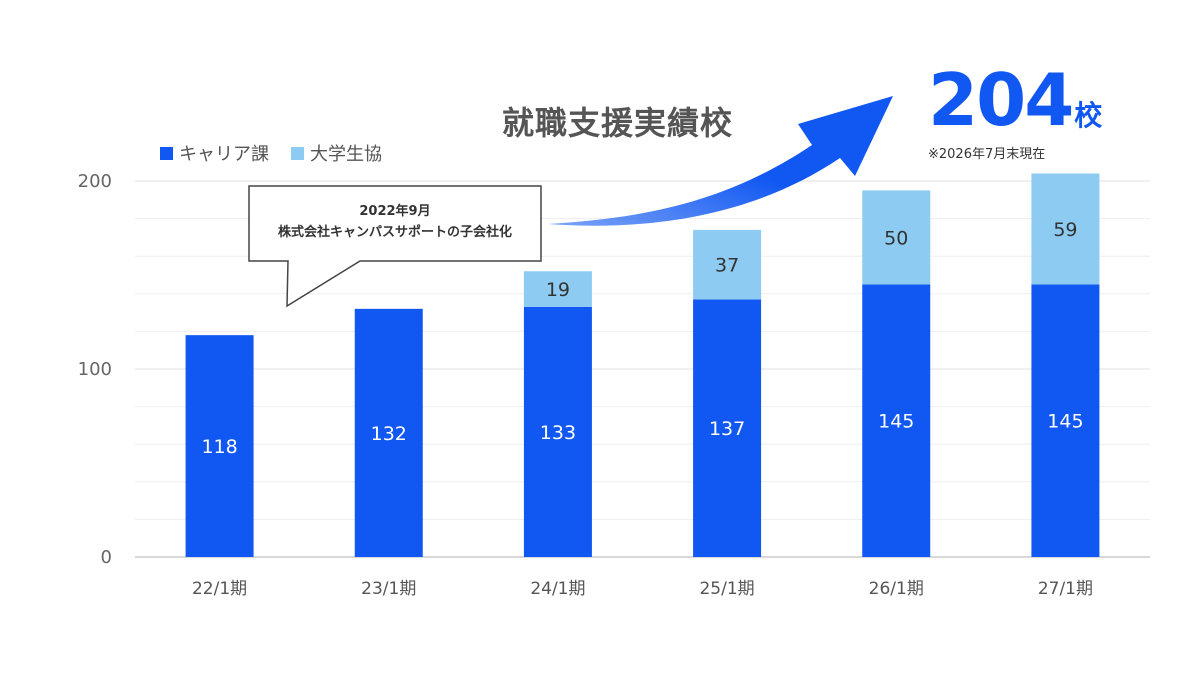 This screenshot has height=675, width=1200. I want to click on legend: キャリア課 大学生協, so click(271, 153).